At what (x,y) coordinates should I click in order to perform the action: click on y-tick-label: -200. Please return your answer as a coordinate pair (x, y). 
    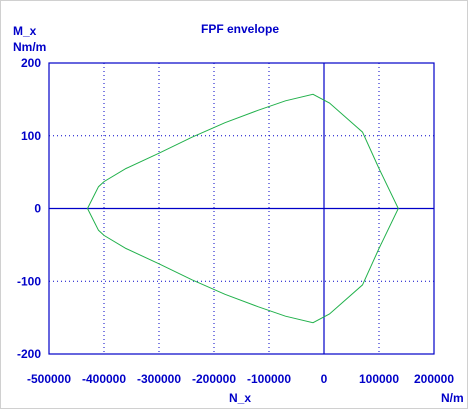
    Looking at the image, I should click on (29, 354).